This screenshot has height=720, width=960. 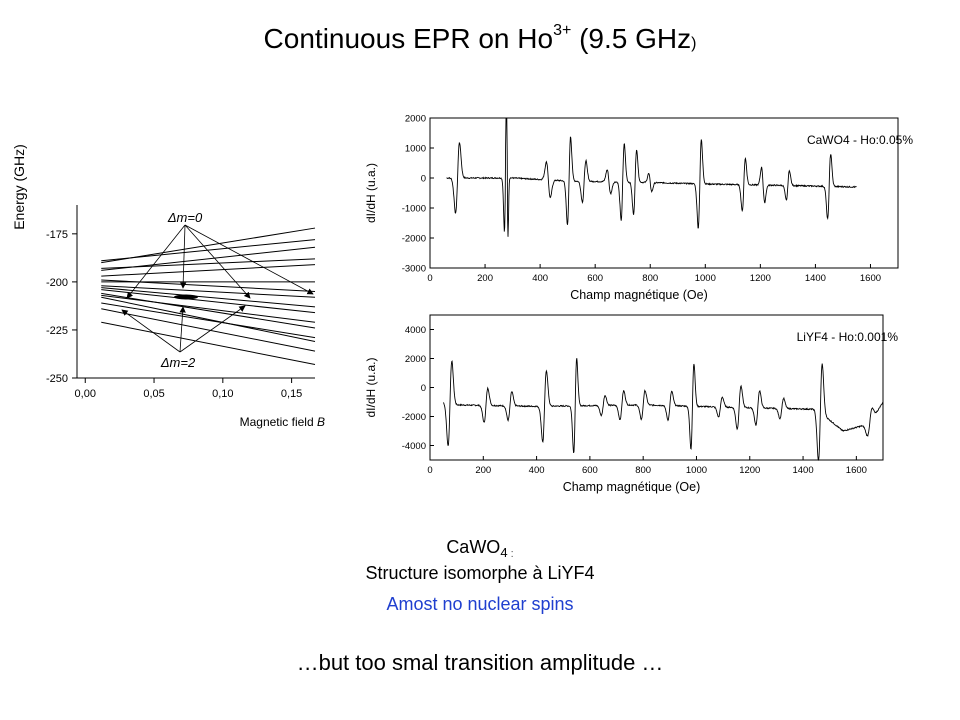 I want to click on y-tick-label: 1000, so click(x=415, y=149).